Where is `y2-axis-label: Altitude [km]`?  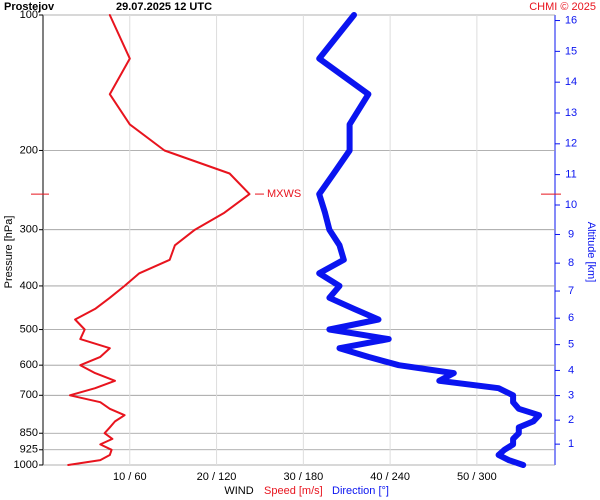
y2-axis-label: Altitude [km] is located at coordinates (591, 252).